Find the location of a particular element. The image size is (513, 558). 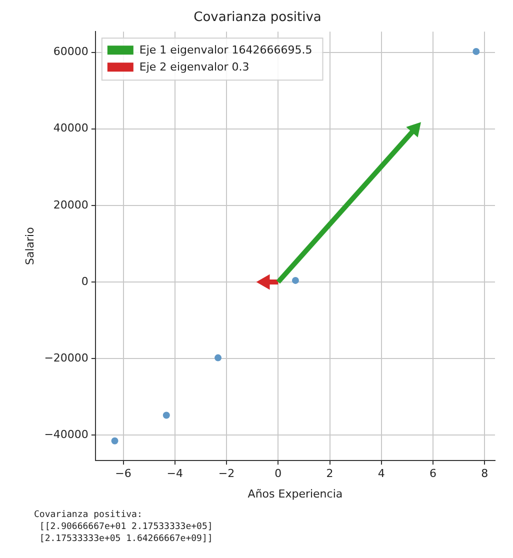

y-tick-label: −20000 is located at coordinates (66, 357).